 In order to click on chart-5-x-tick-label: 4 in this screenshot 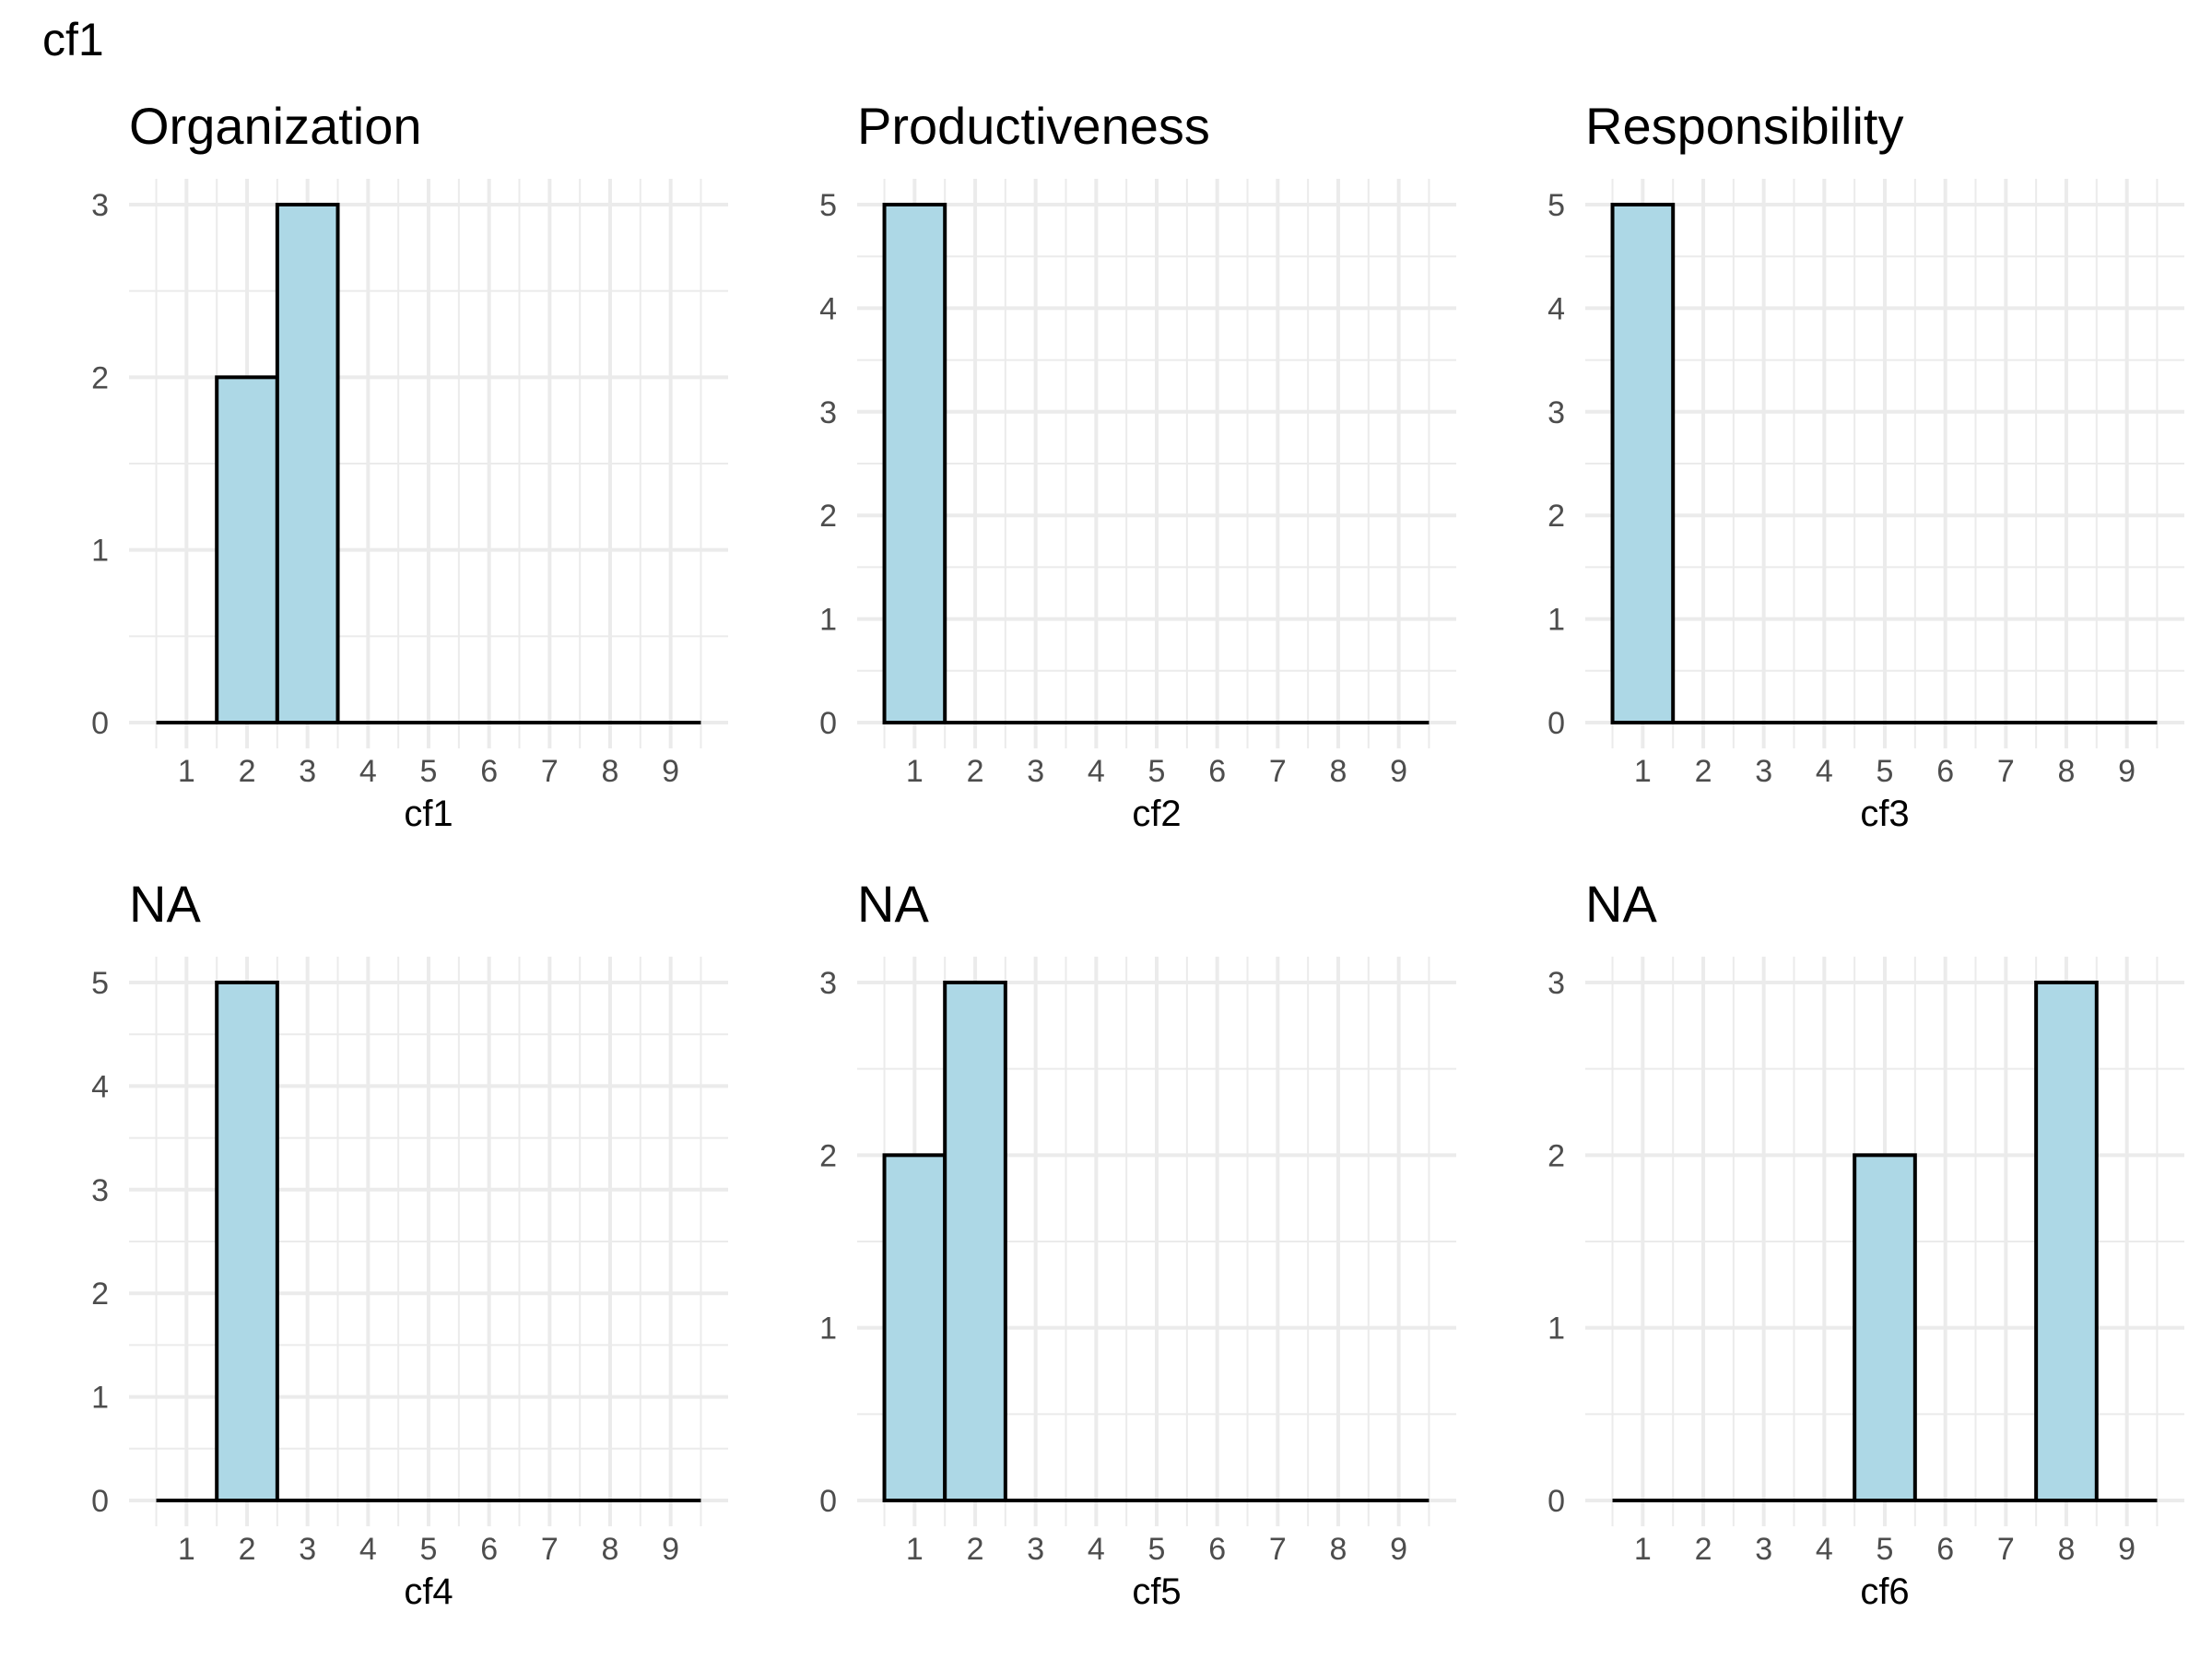, I will do `click(1096, 1549)`.